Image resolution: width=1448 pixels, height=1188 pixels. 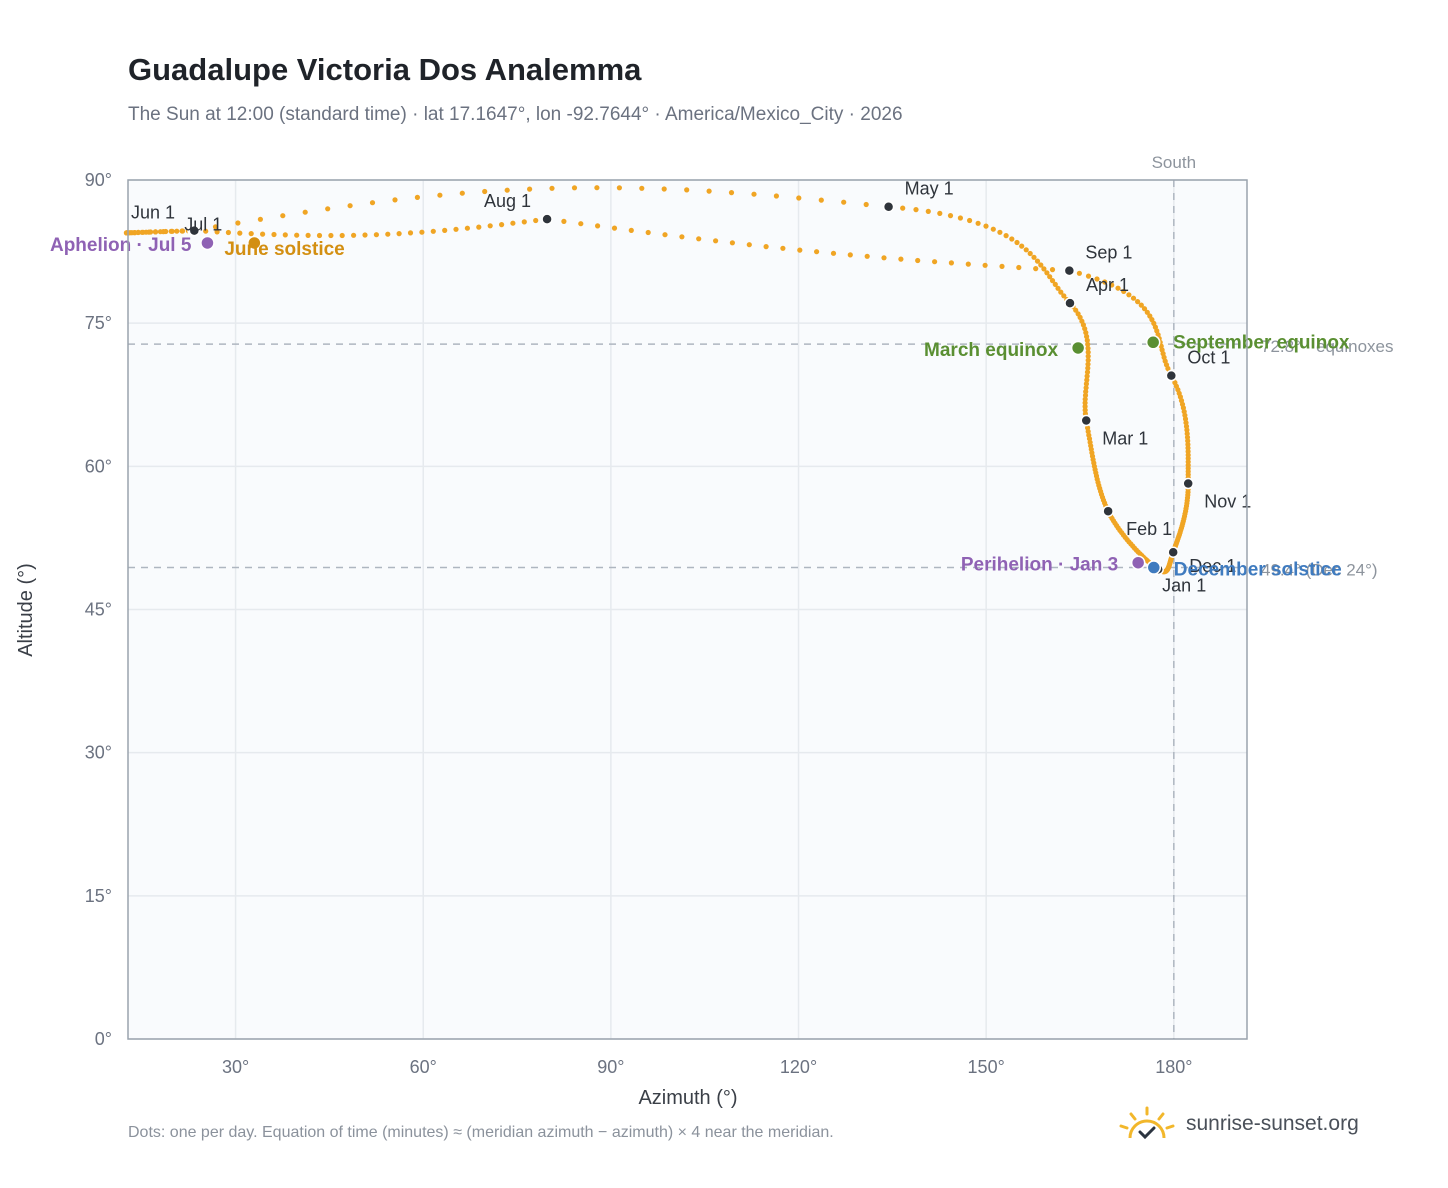 What do you see at coordinates (1173, 1067) in the screenshot?
I see `x-tick-label: 180°` at bounding box center [1173, 1067].